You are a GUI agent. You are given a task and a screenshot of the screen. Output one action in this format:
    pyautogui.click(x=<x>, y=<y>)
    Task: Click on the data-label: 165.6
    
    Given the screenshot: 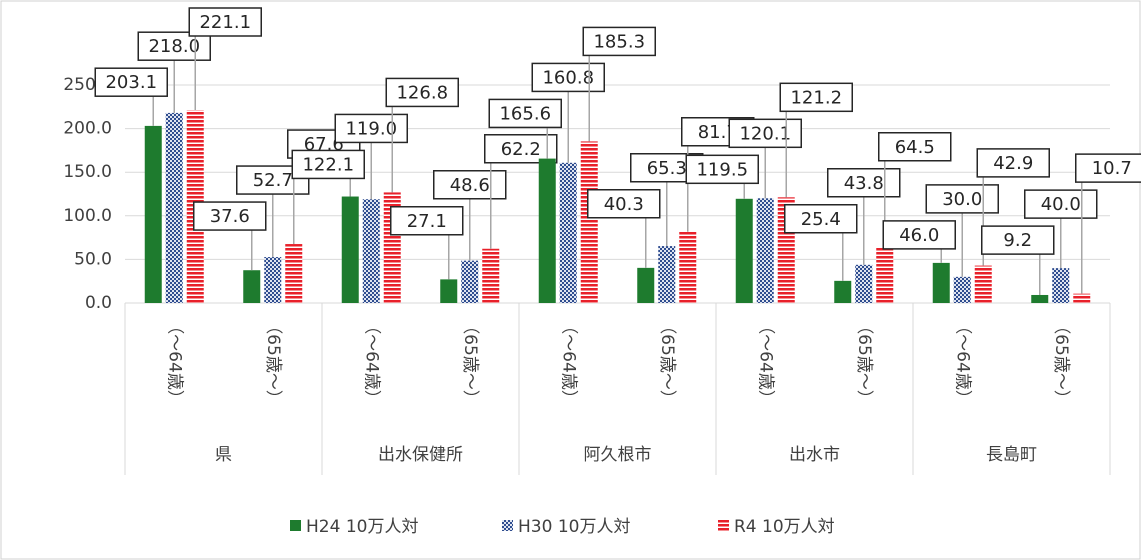 What is the action you would take?
    pyautogui.click(x=525, y=113)
    